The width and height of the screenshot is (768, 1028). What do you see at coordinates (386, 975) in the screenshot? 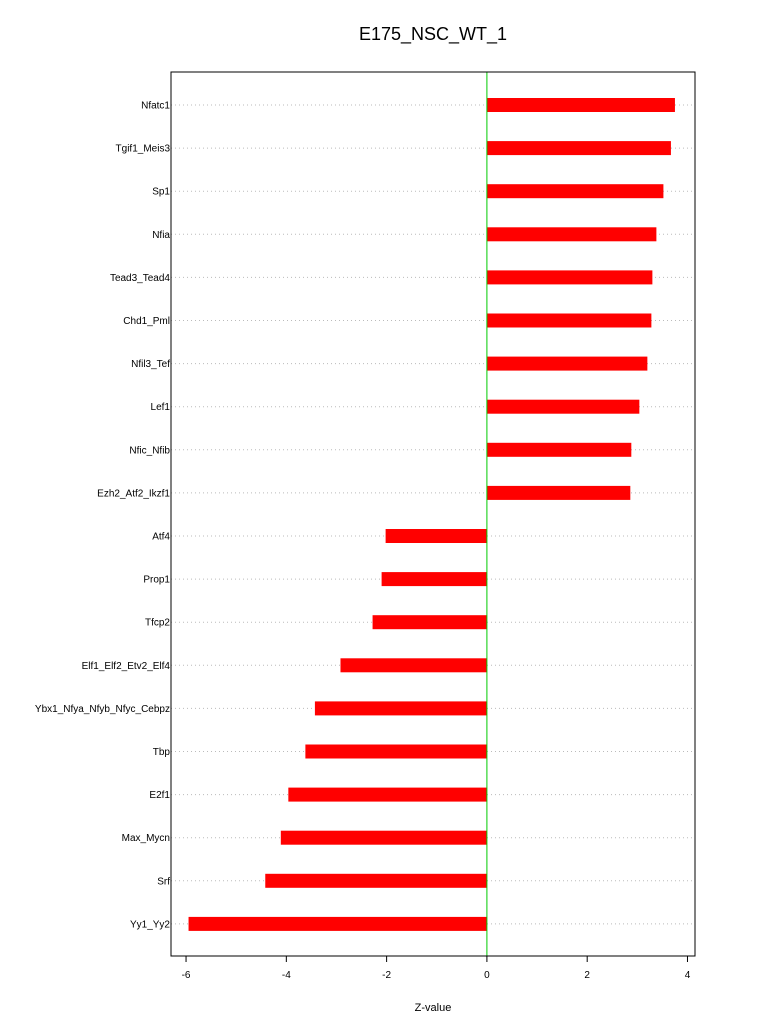
I see `x-tick-label: -2` at bounding box center [386, 975].